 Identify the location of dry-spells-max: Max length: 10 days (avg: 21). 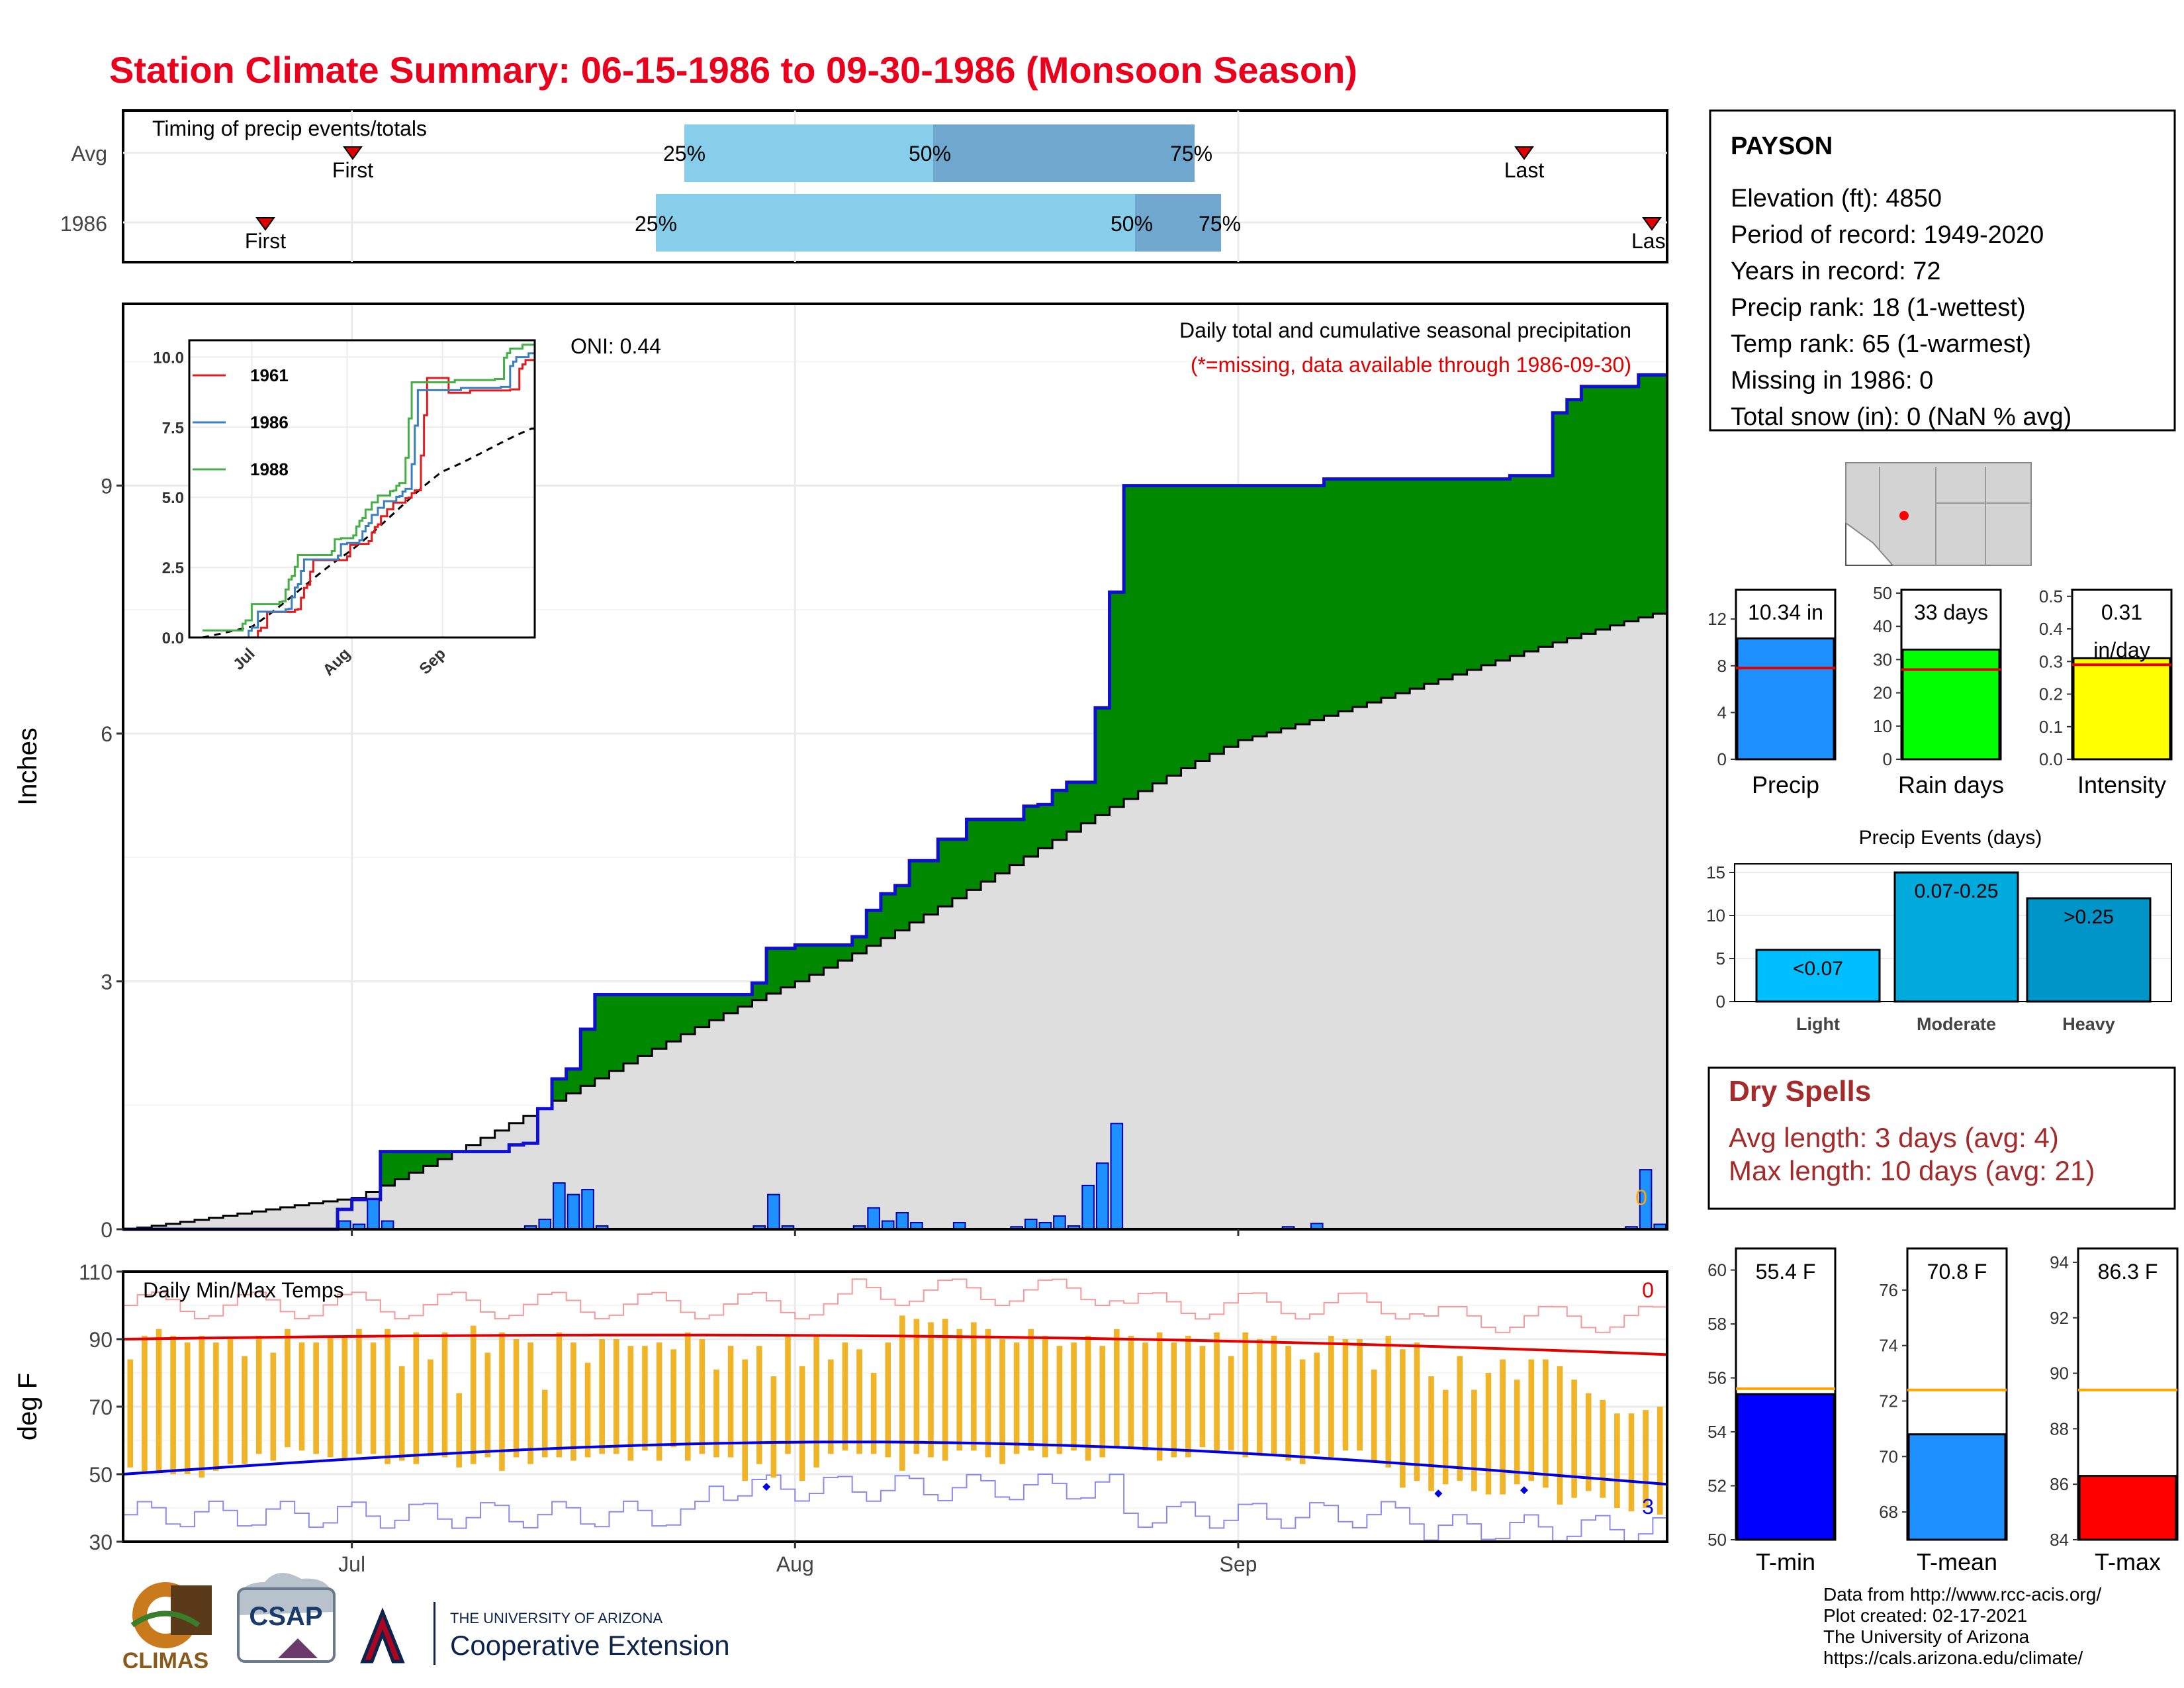
(1912, 1170).